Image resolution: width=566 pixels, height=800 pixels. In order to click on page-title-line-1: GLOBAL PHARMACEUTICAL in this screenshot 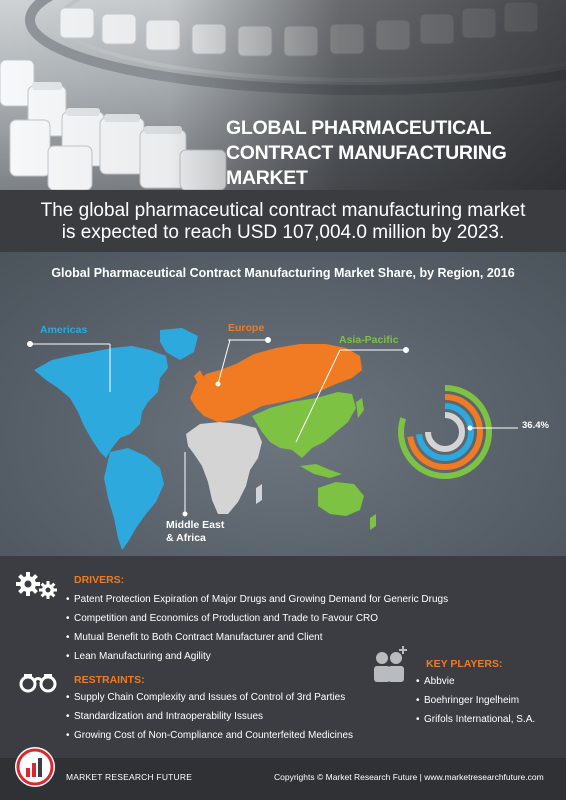, I will do `click(359, 128)`.